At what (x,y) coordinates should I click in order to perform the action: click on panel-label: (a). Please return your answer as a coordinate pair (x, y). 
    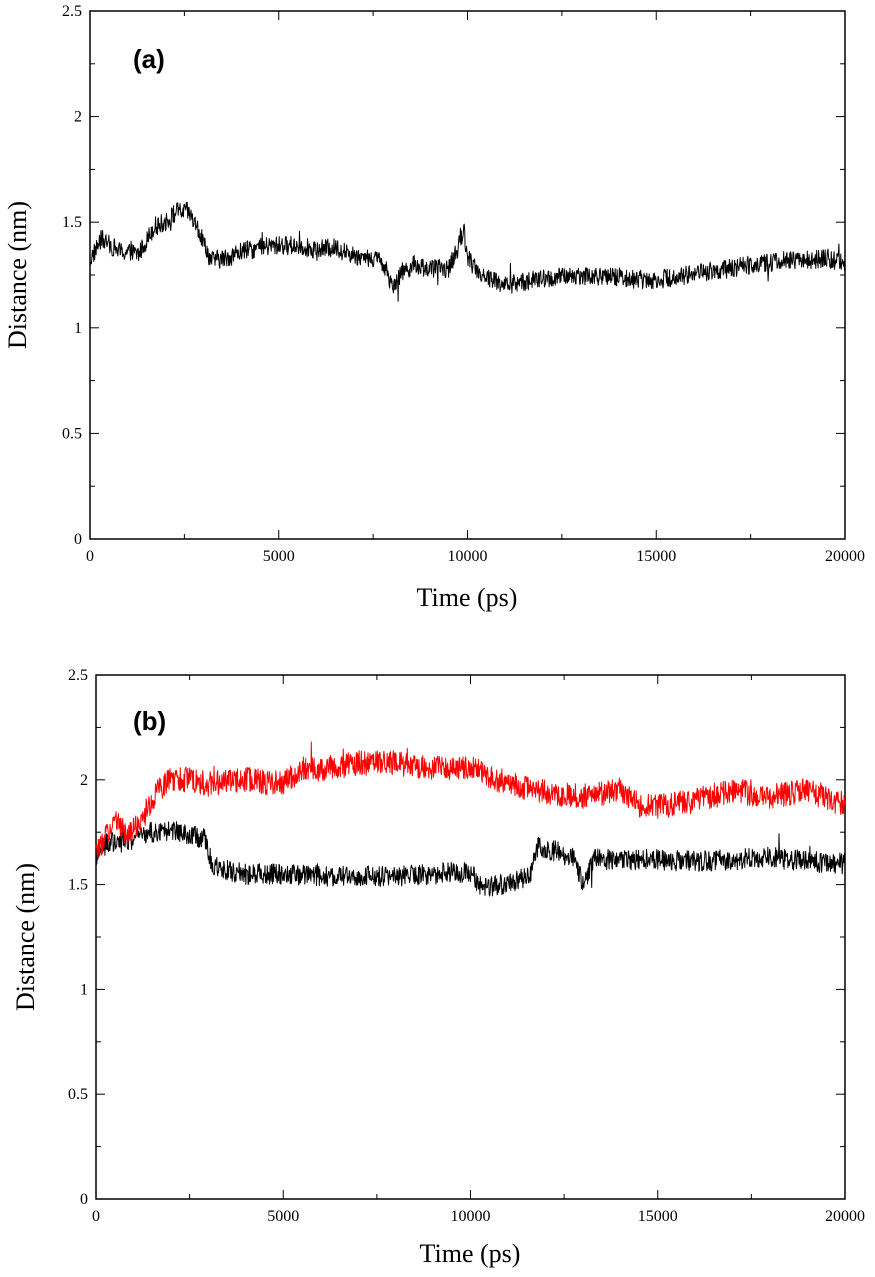
    Looking at the image, I should click on (149, 59).